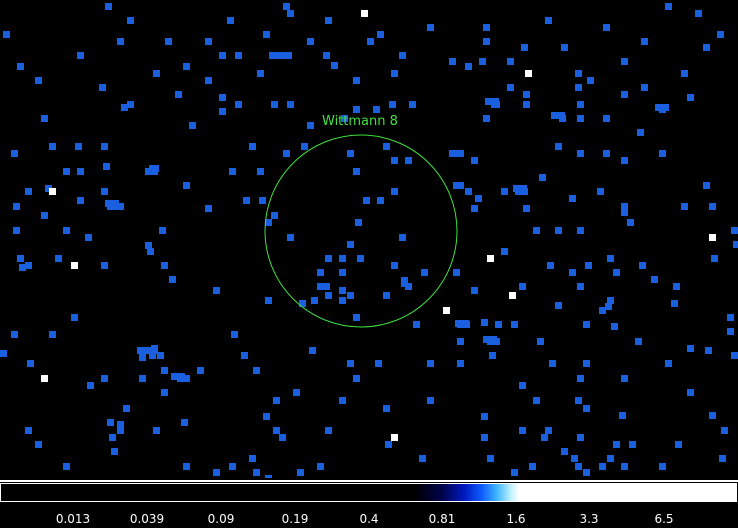  Describe the element at coordinates (361, 231) in the screenshot. I see `source-region-circle` at that location.